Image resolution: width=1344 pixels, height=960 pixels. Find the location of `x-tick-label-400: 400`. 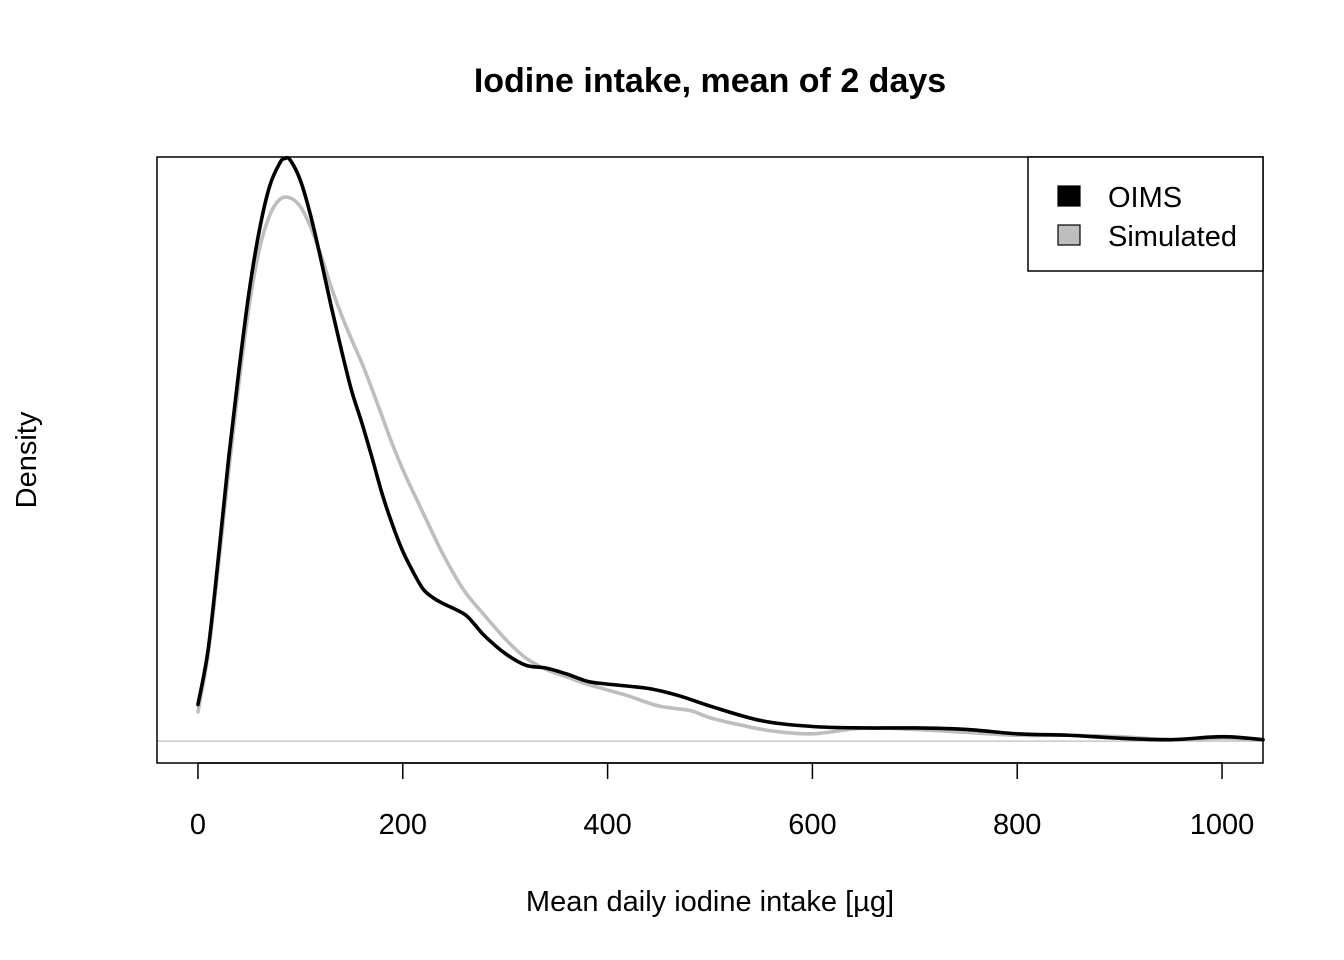

x-tick-label-400: 400 is located at coordinates (607, 825).